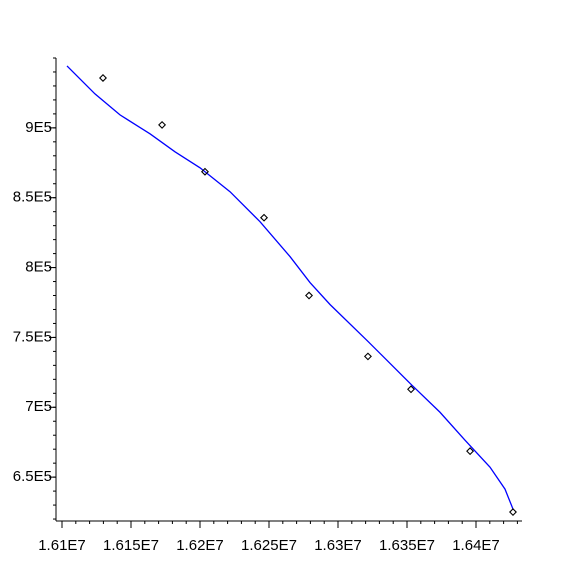 This screenshot has width=581, height=581. What do you see at coordinates (32, 336) in the screenshot?
I see `y-tick-label: 7.5E5` at bounding box center [32, 336].